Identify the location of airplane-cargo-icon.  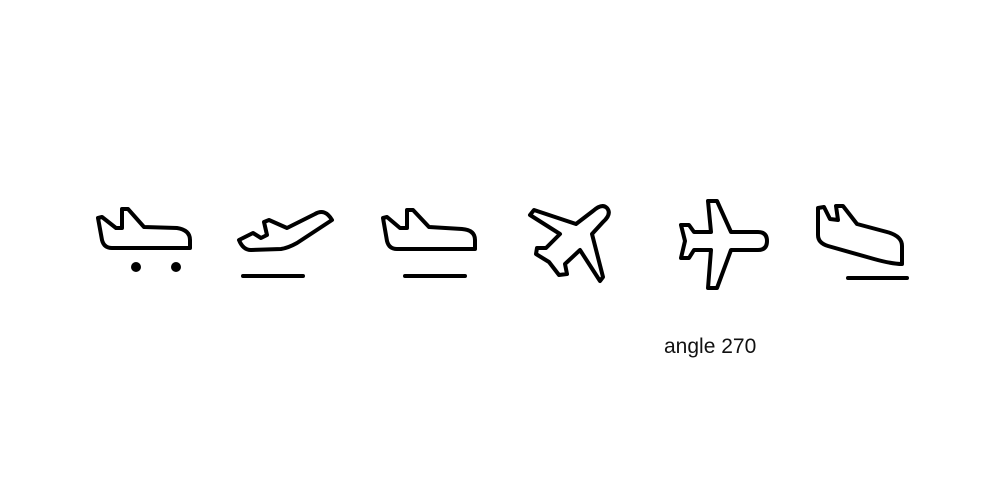
(142, 240).